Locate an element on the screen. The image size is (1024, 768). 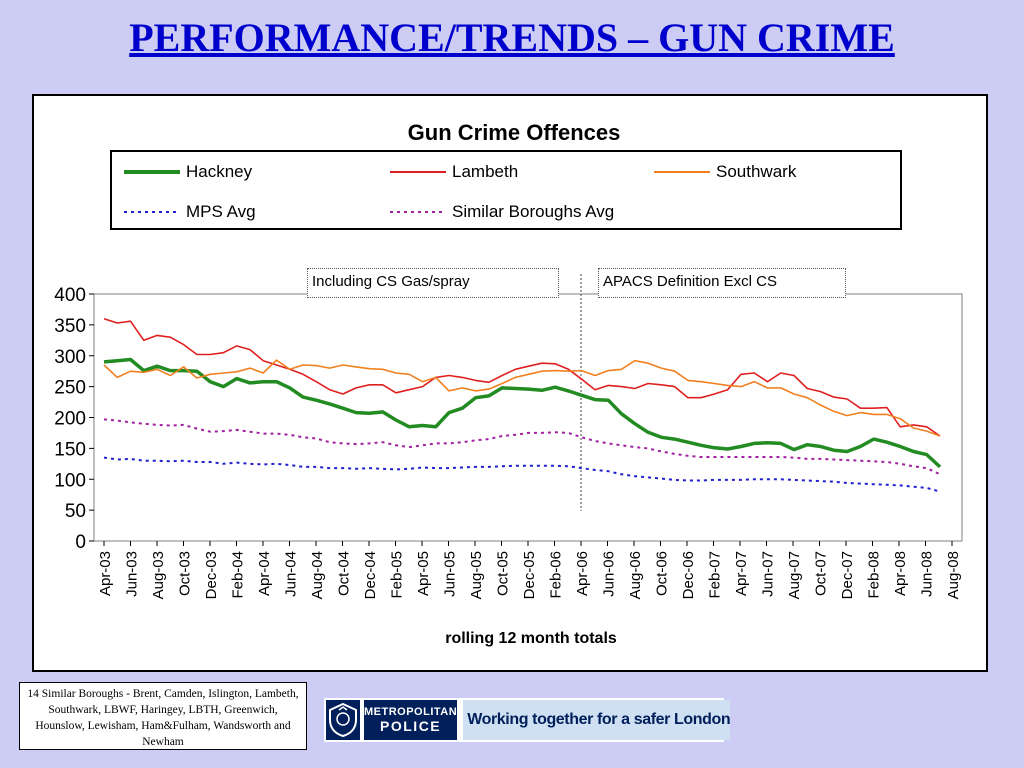
x-tick-label: Jun-08 is located at coordinates (927, 574).